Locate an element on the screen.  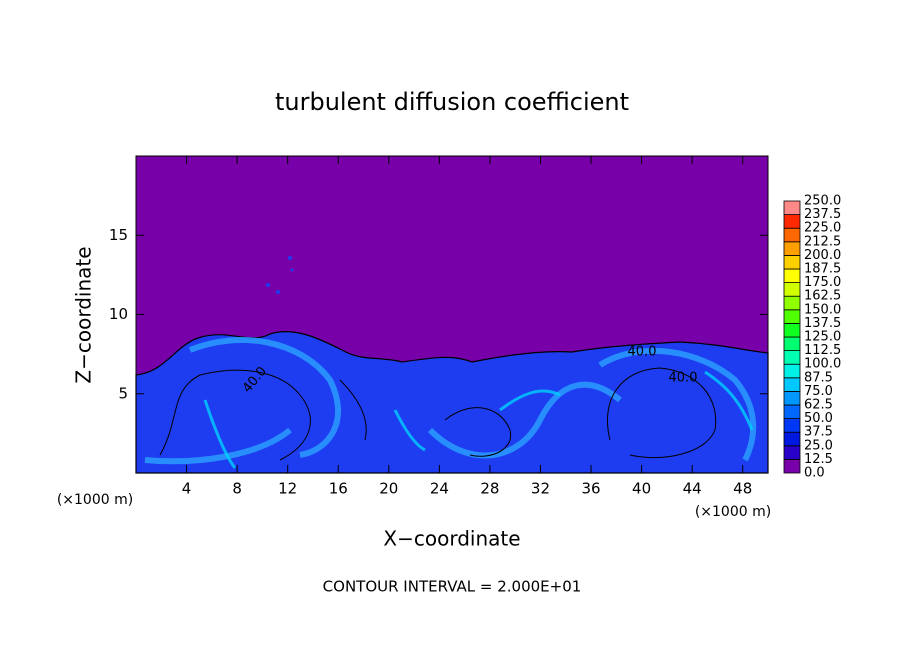
x-tick-label: 24 is located at coordinates (439, 489).